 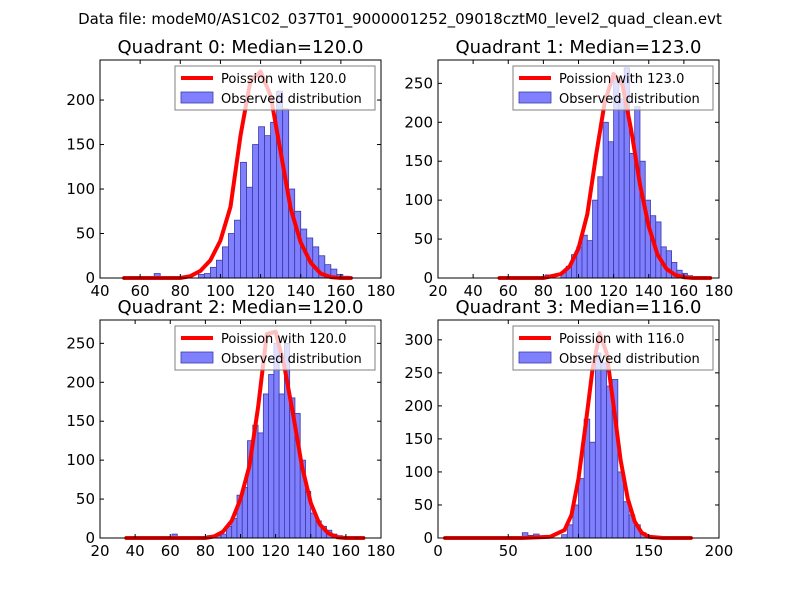 What do you see at coordinates (291, 359) in the screenshot?
I see `q2-legend-bars-label: Observed distribution` at bounding box center [291, 359].